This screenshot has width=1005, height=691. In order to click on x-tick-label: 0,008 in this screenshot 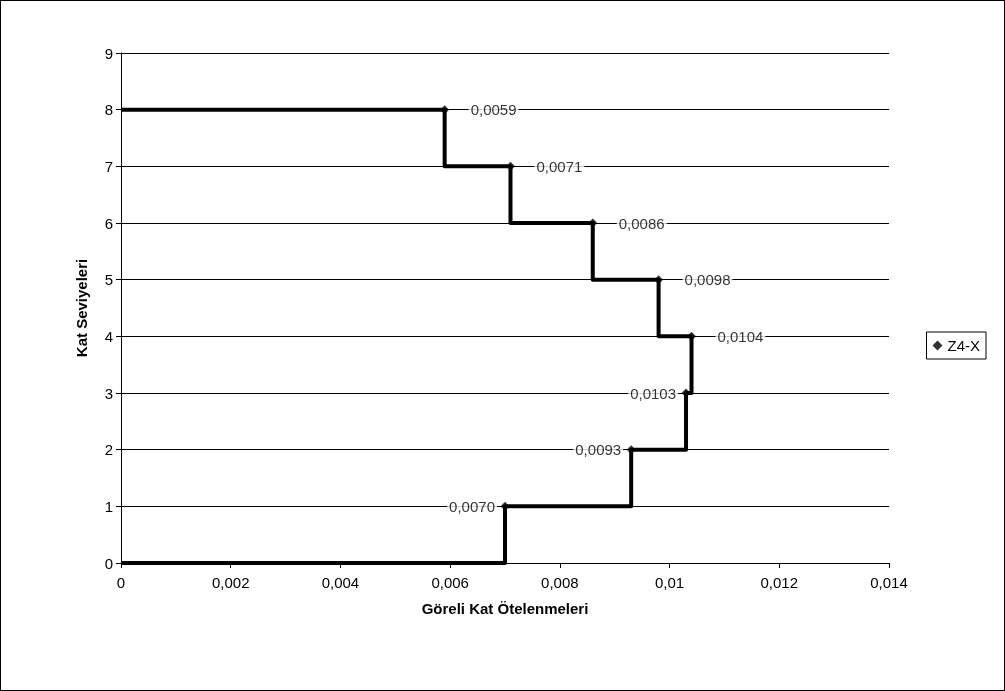, I will do `click(560, 582)`.